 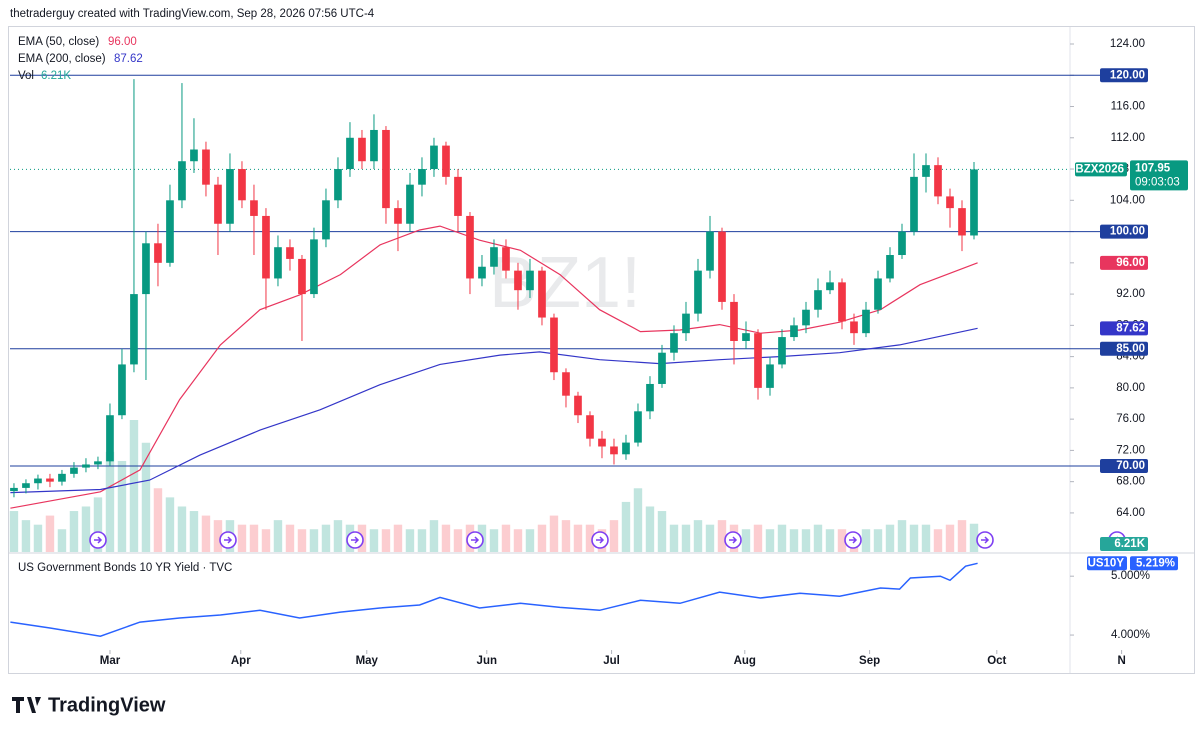 I want to click on x-tick-label: May, so click(x=367, y=661).